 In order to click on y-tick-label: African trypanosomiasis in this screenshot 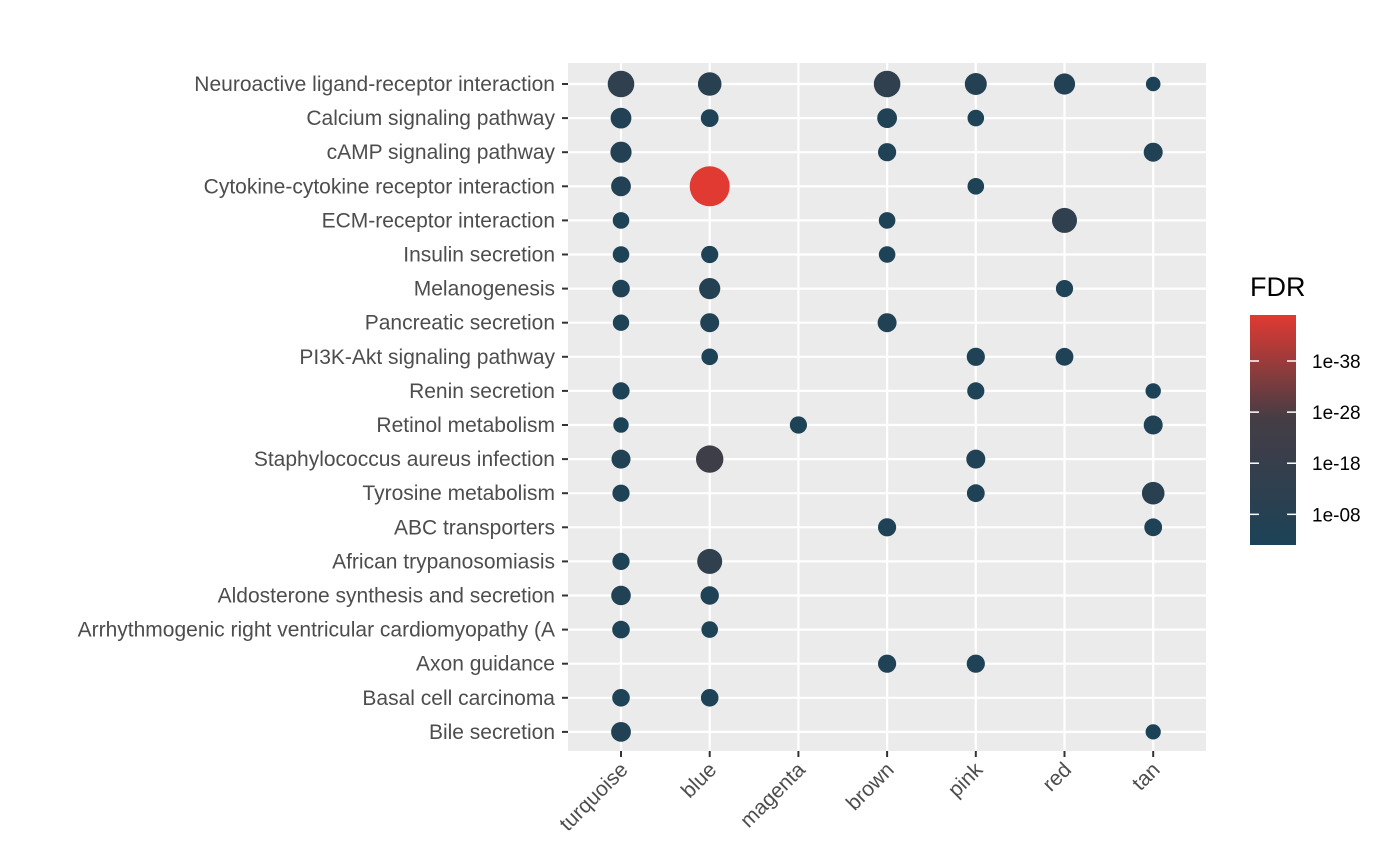, I will do `click(443, 561)`.